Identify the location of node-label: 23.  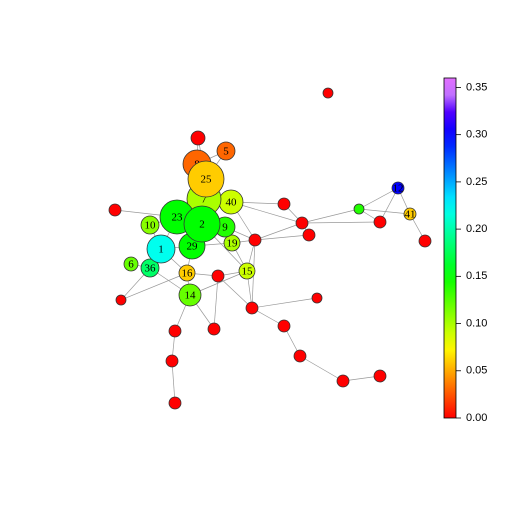
(178, 218).